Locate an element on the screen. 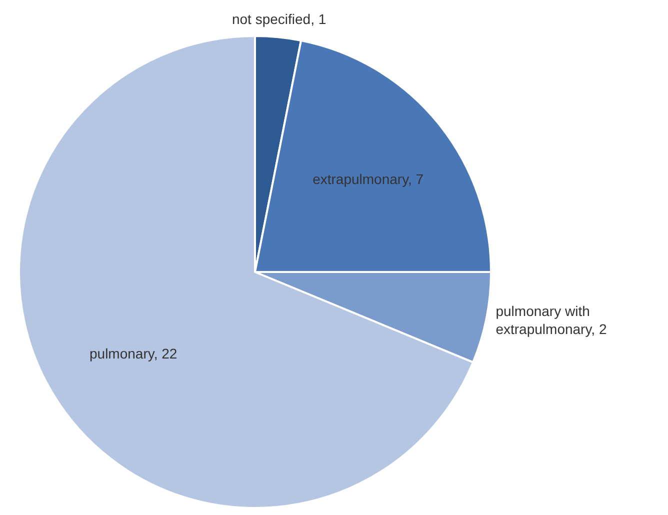  slice-label: not specified is located at coordinates (271, 18).